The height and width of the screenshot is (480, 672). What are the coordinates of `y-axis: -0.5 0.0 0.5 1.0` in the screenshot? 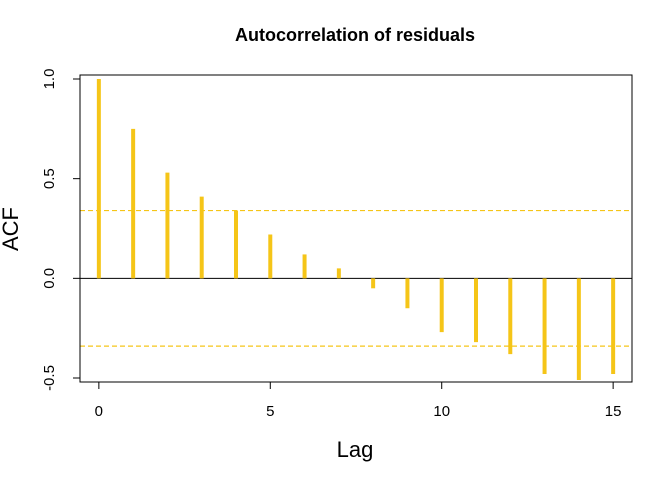 It's located at (61, 230).